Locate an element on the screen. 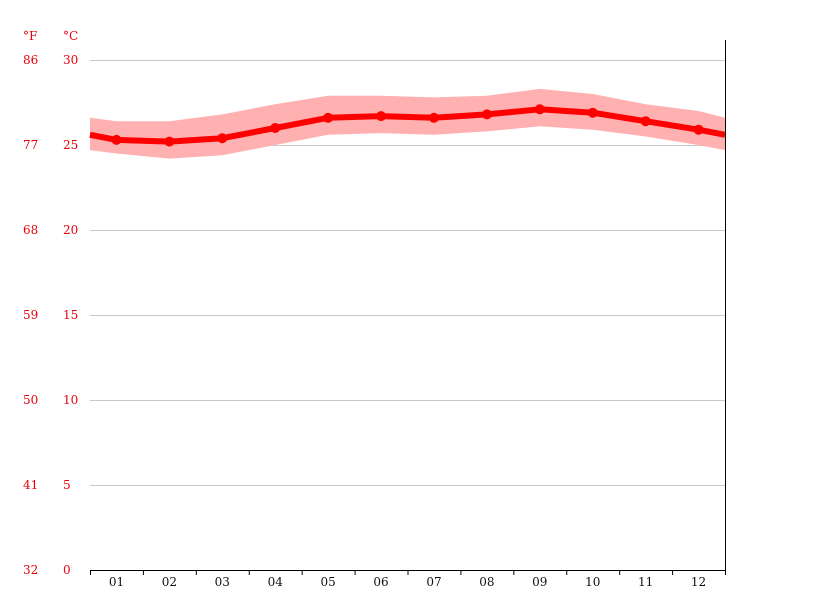  x-tick-label: 05 is located at coordinates (327, 582).